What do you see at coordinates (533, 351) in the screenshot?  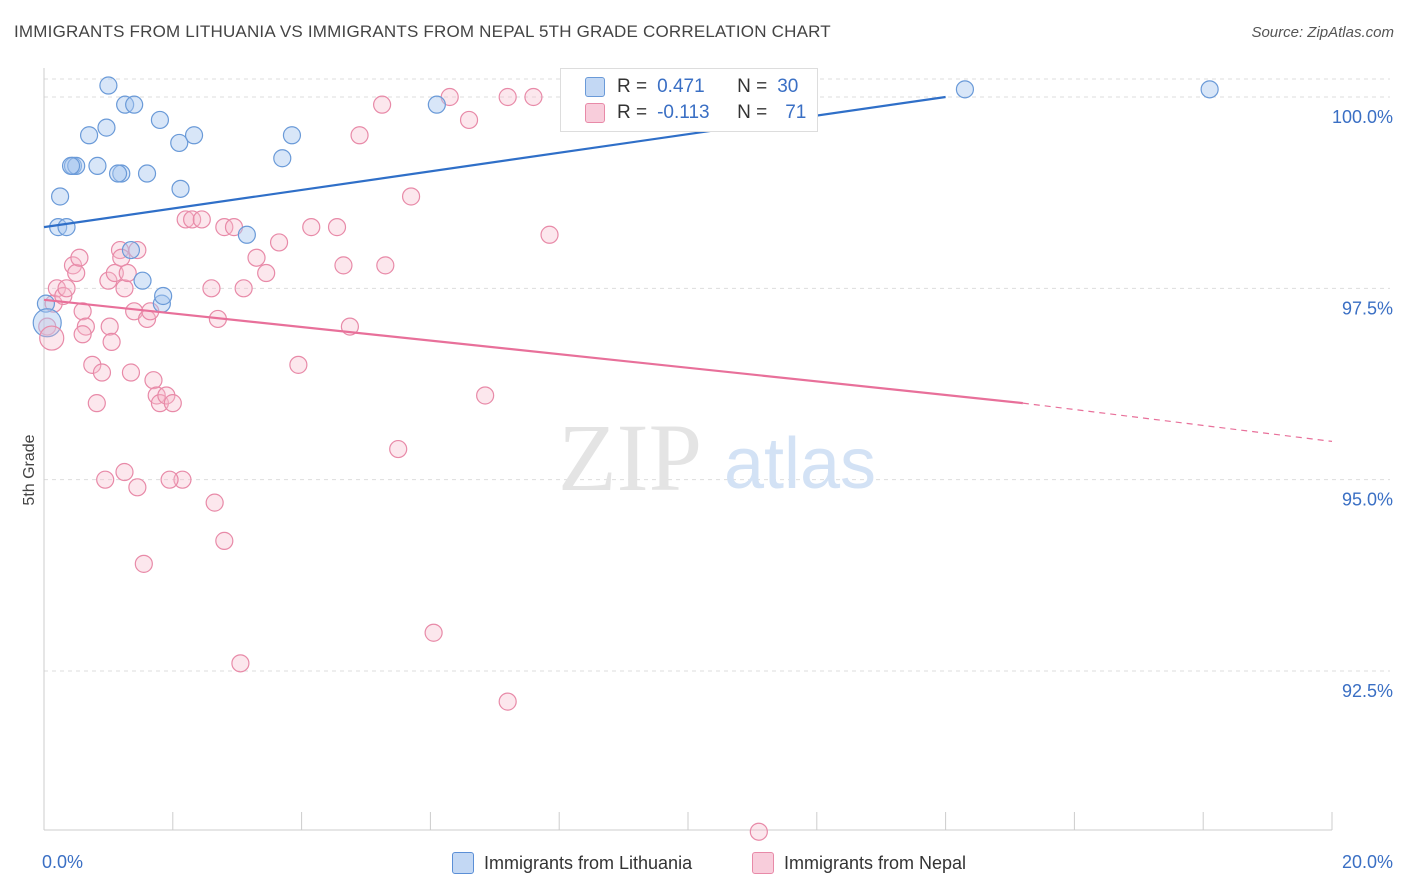 I see `trend-line-nepal` at bounding box center [533, 351].